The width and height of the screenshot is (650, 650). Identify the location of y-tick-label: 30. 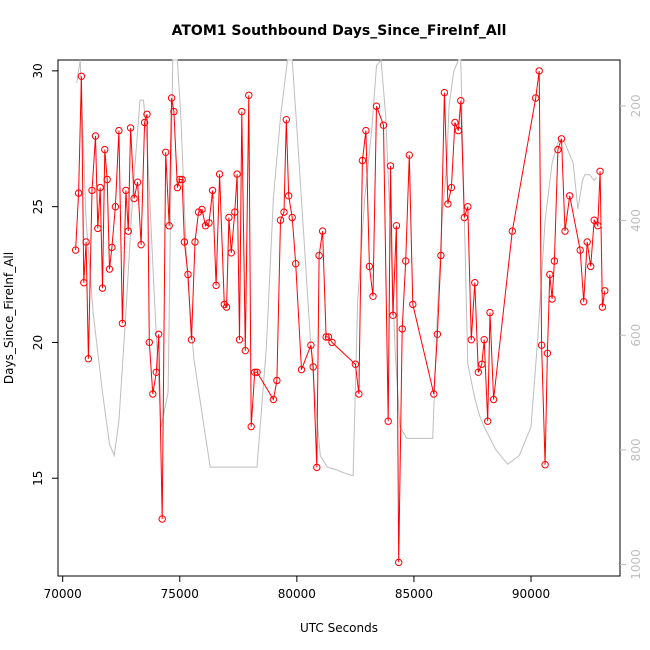
(38, 70).